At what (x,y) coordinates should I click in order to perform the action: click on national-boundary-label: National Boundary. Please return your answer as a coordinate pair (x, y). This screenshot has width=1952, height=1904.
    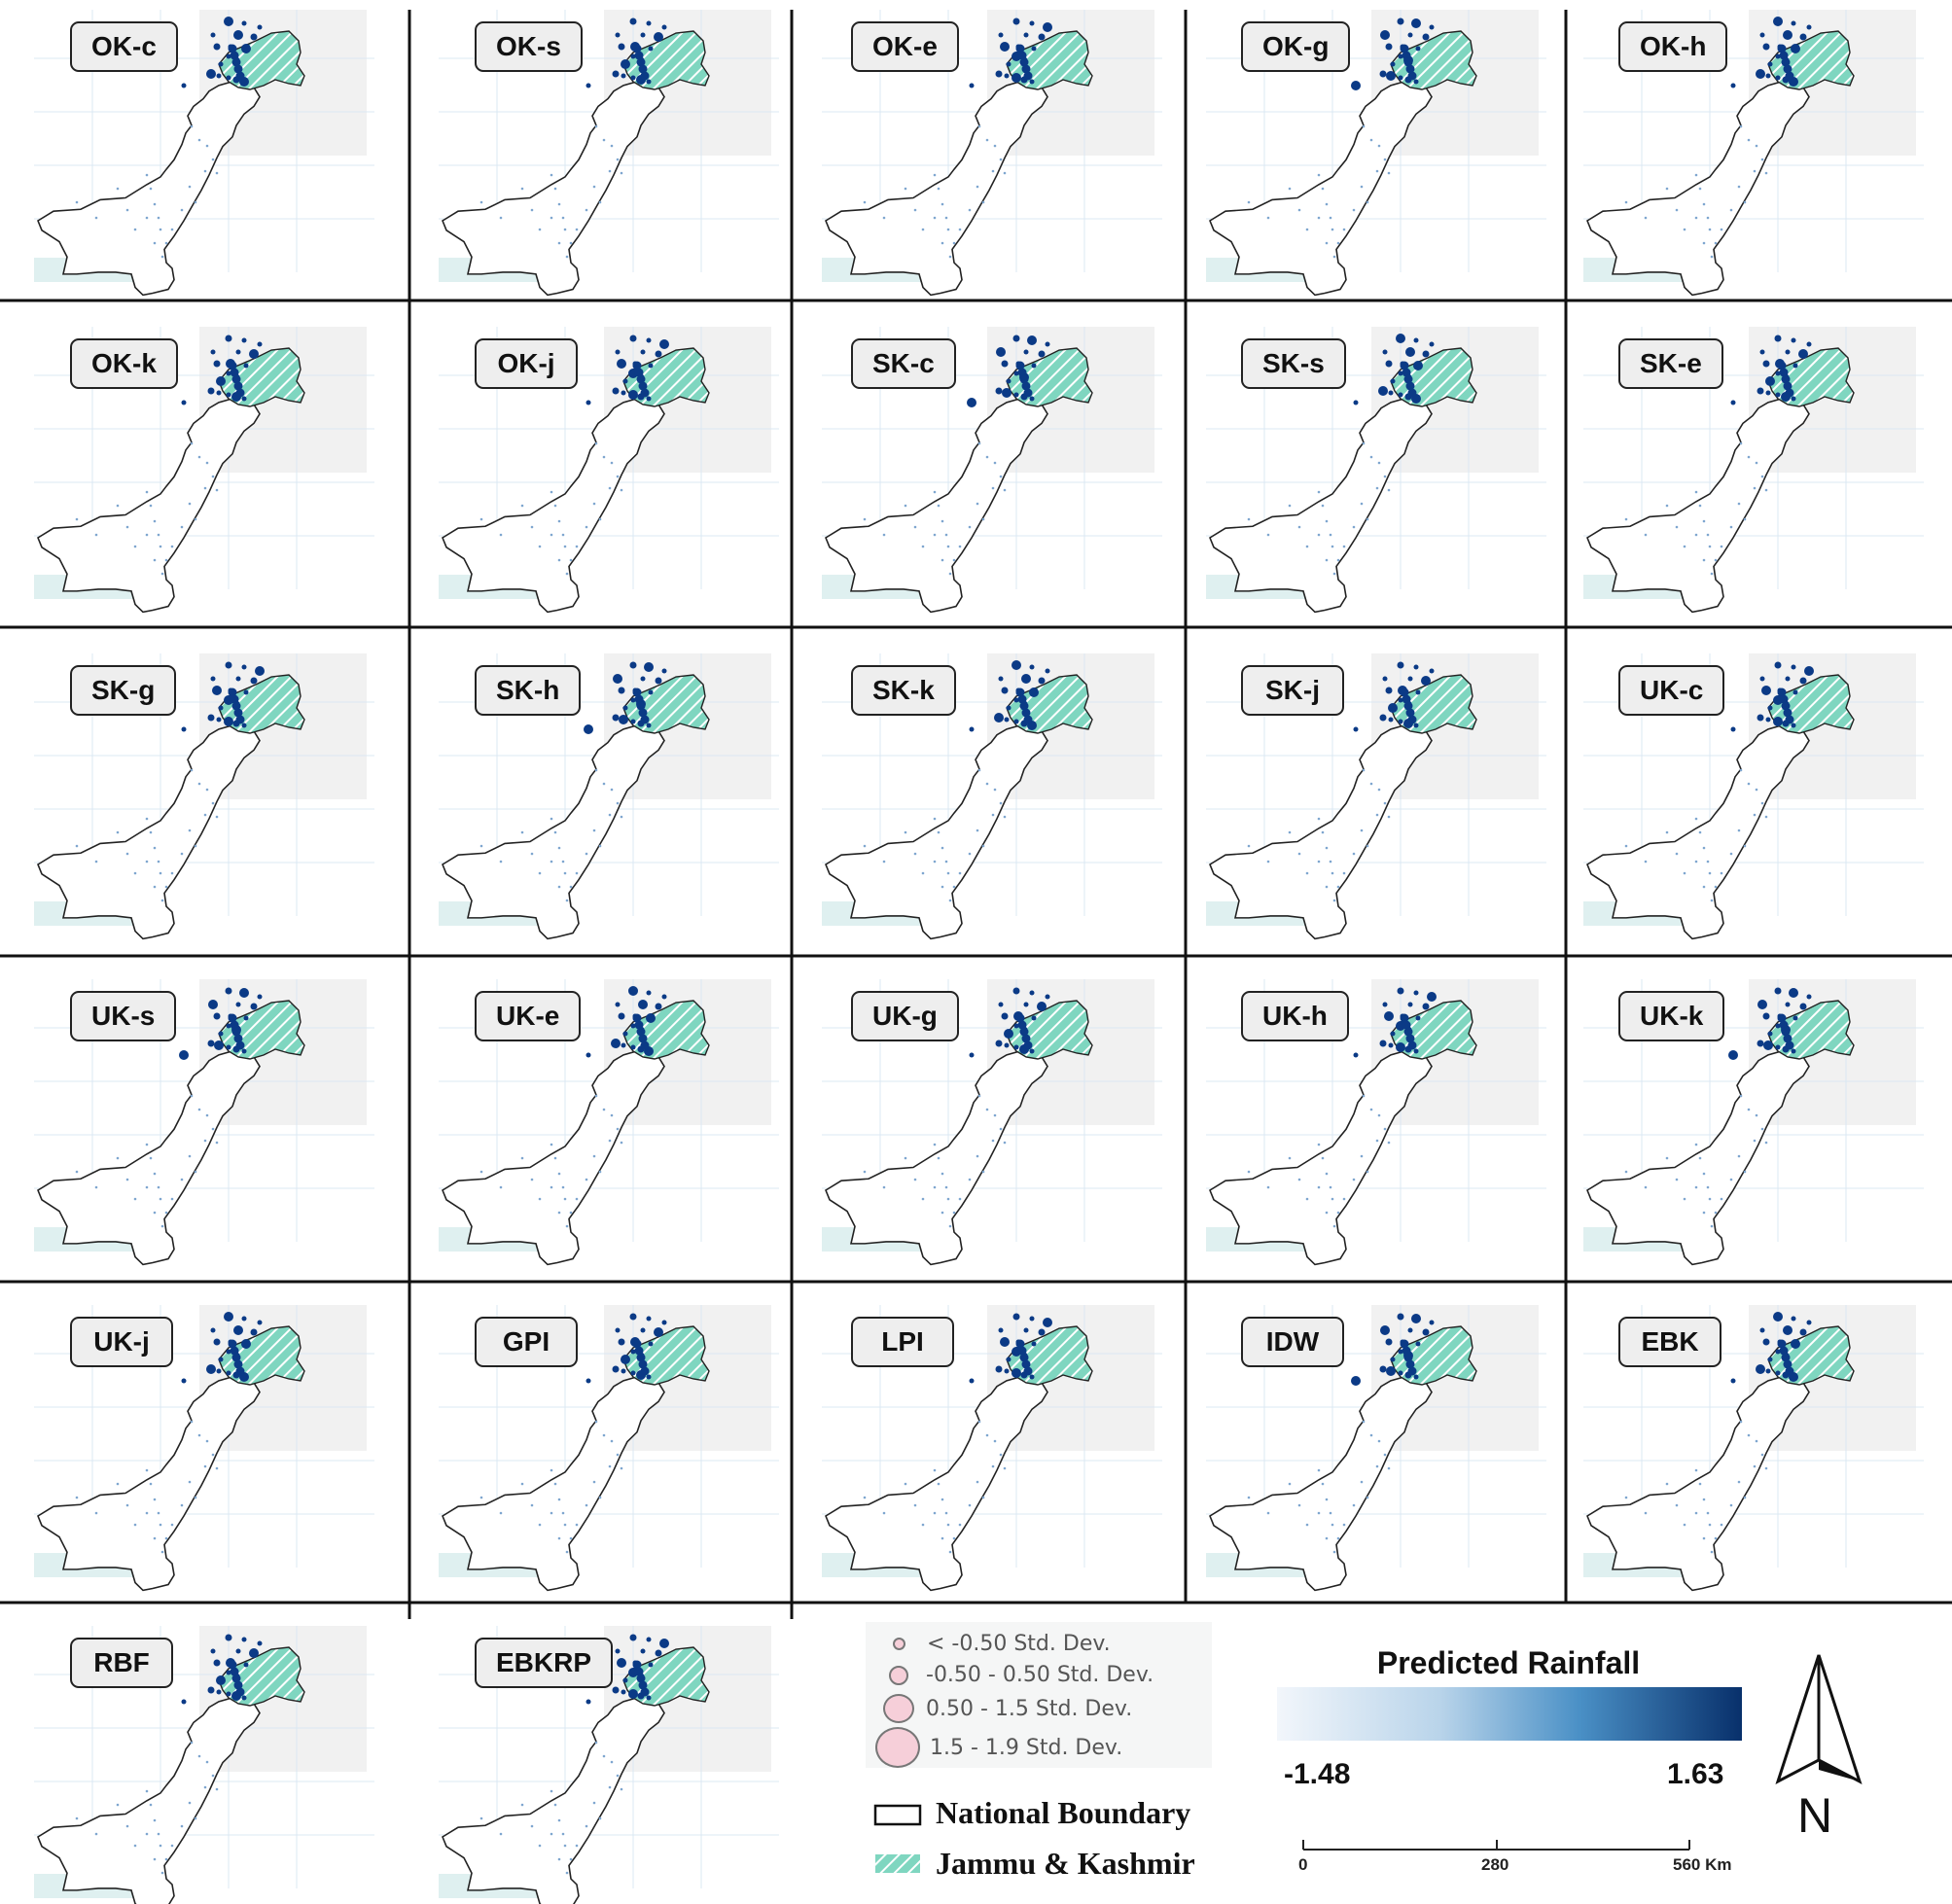
    Looking at the image, I should click on (1063, 1812).